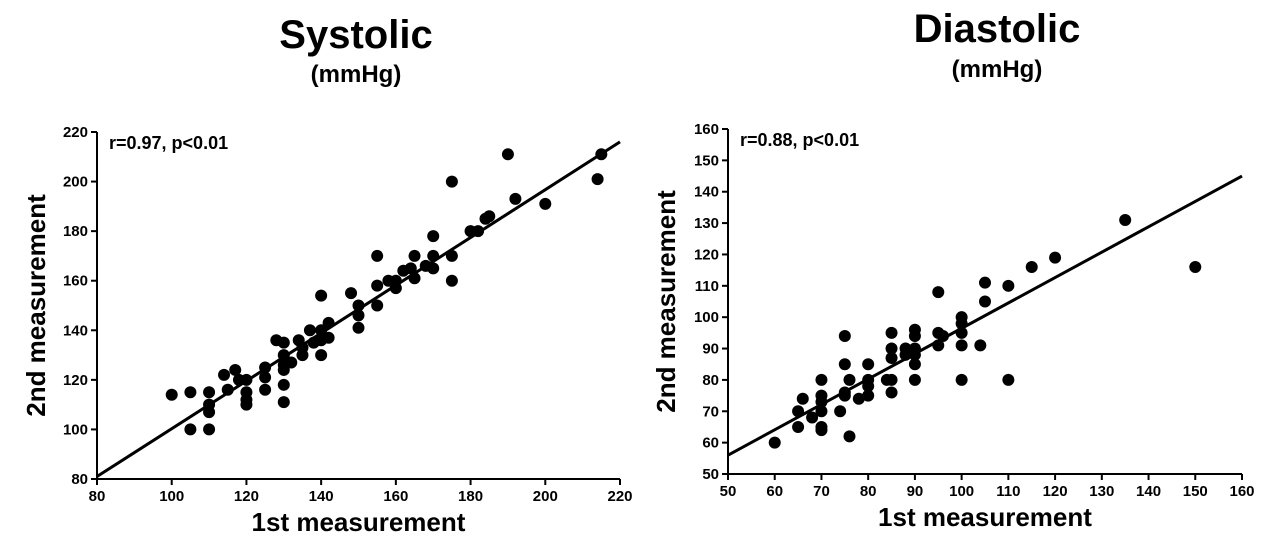 The height and width of the screenshot is (541, 1277). What do you see at coordinates (774, 491) in the screenshot?
I see `x-tick-label: 60` at bounding box center [774, 491].